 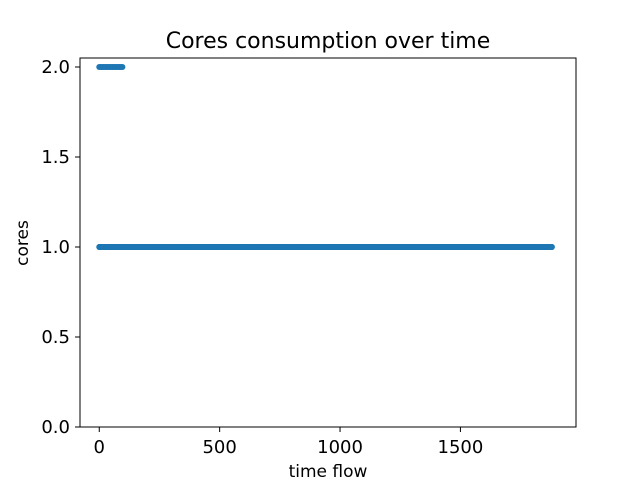 I want to click on x-axis-ticks: 0 500 1000 1500, so click(x=289, y=442).